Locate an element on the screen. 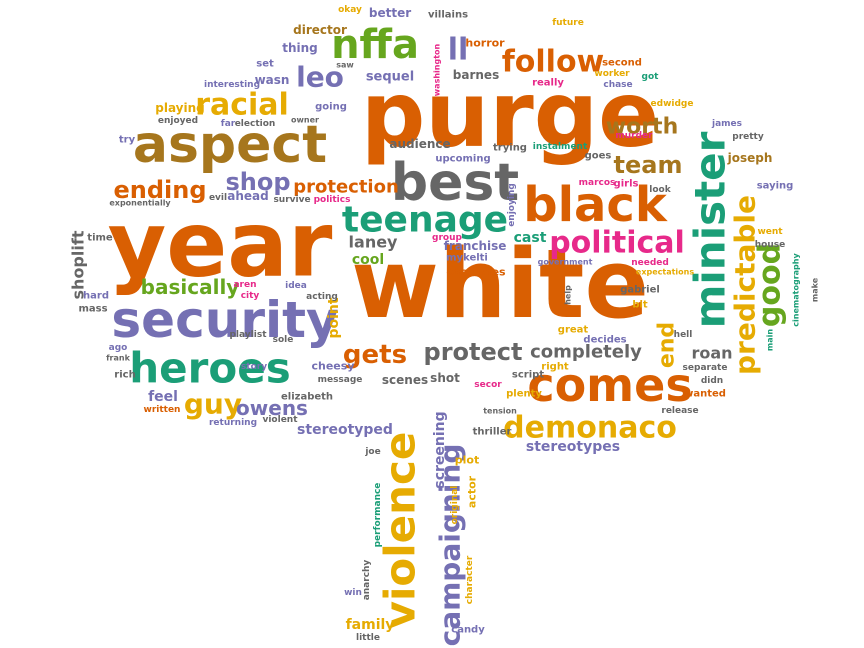 This screenshot has height=648, width=864. word: team is located at coordinates (648, 165).